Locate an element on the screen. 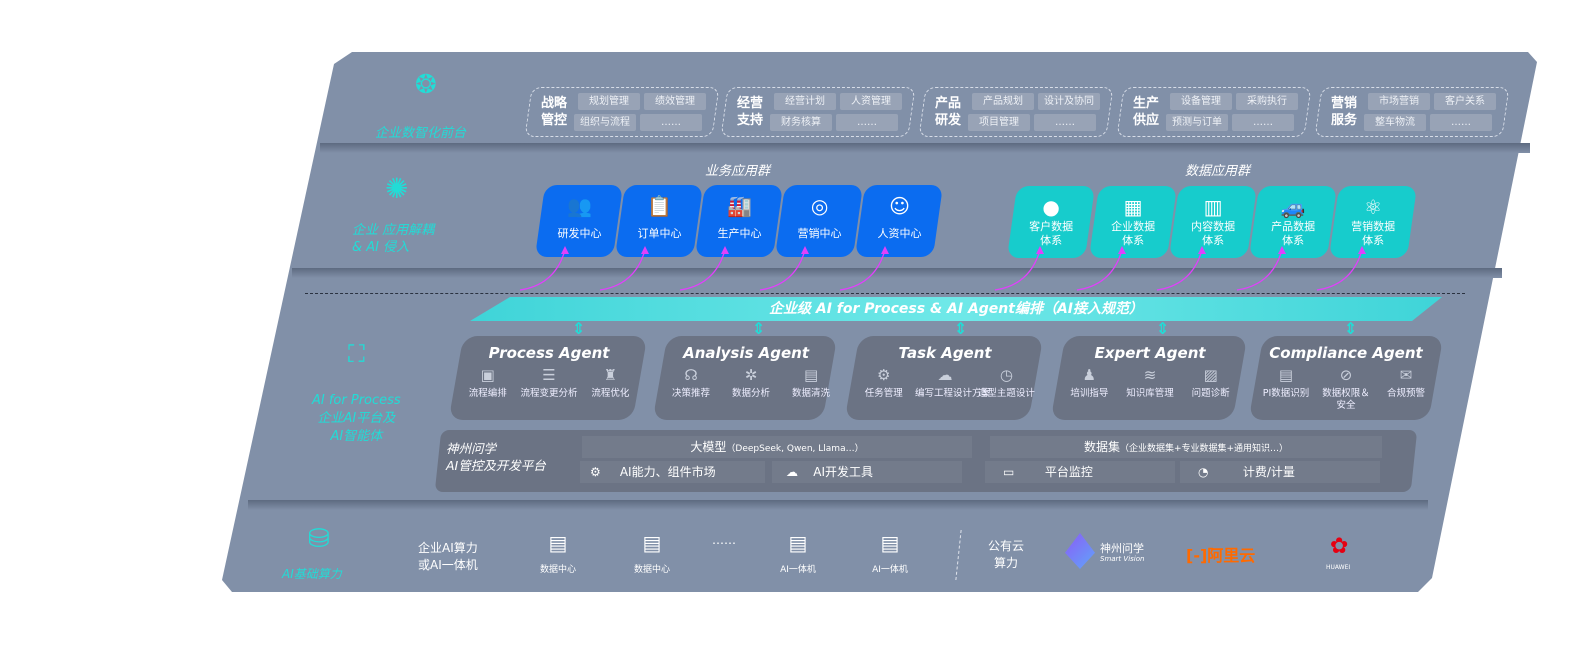 This screenshot has height=647, width=1572. gauge-icon: ◔ is located at coordinates (1203, 472).